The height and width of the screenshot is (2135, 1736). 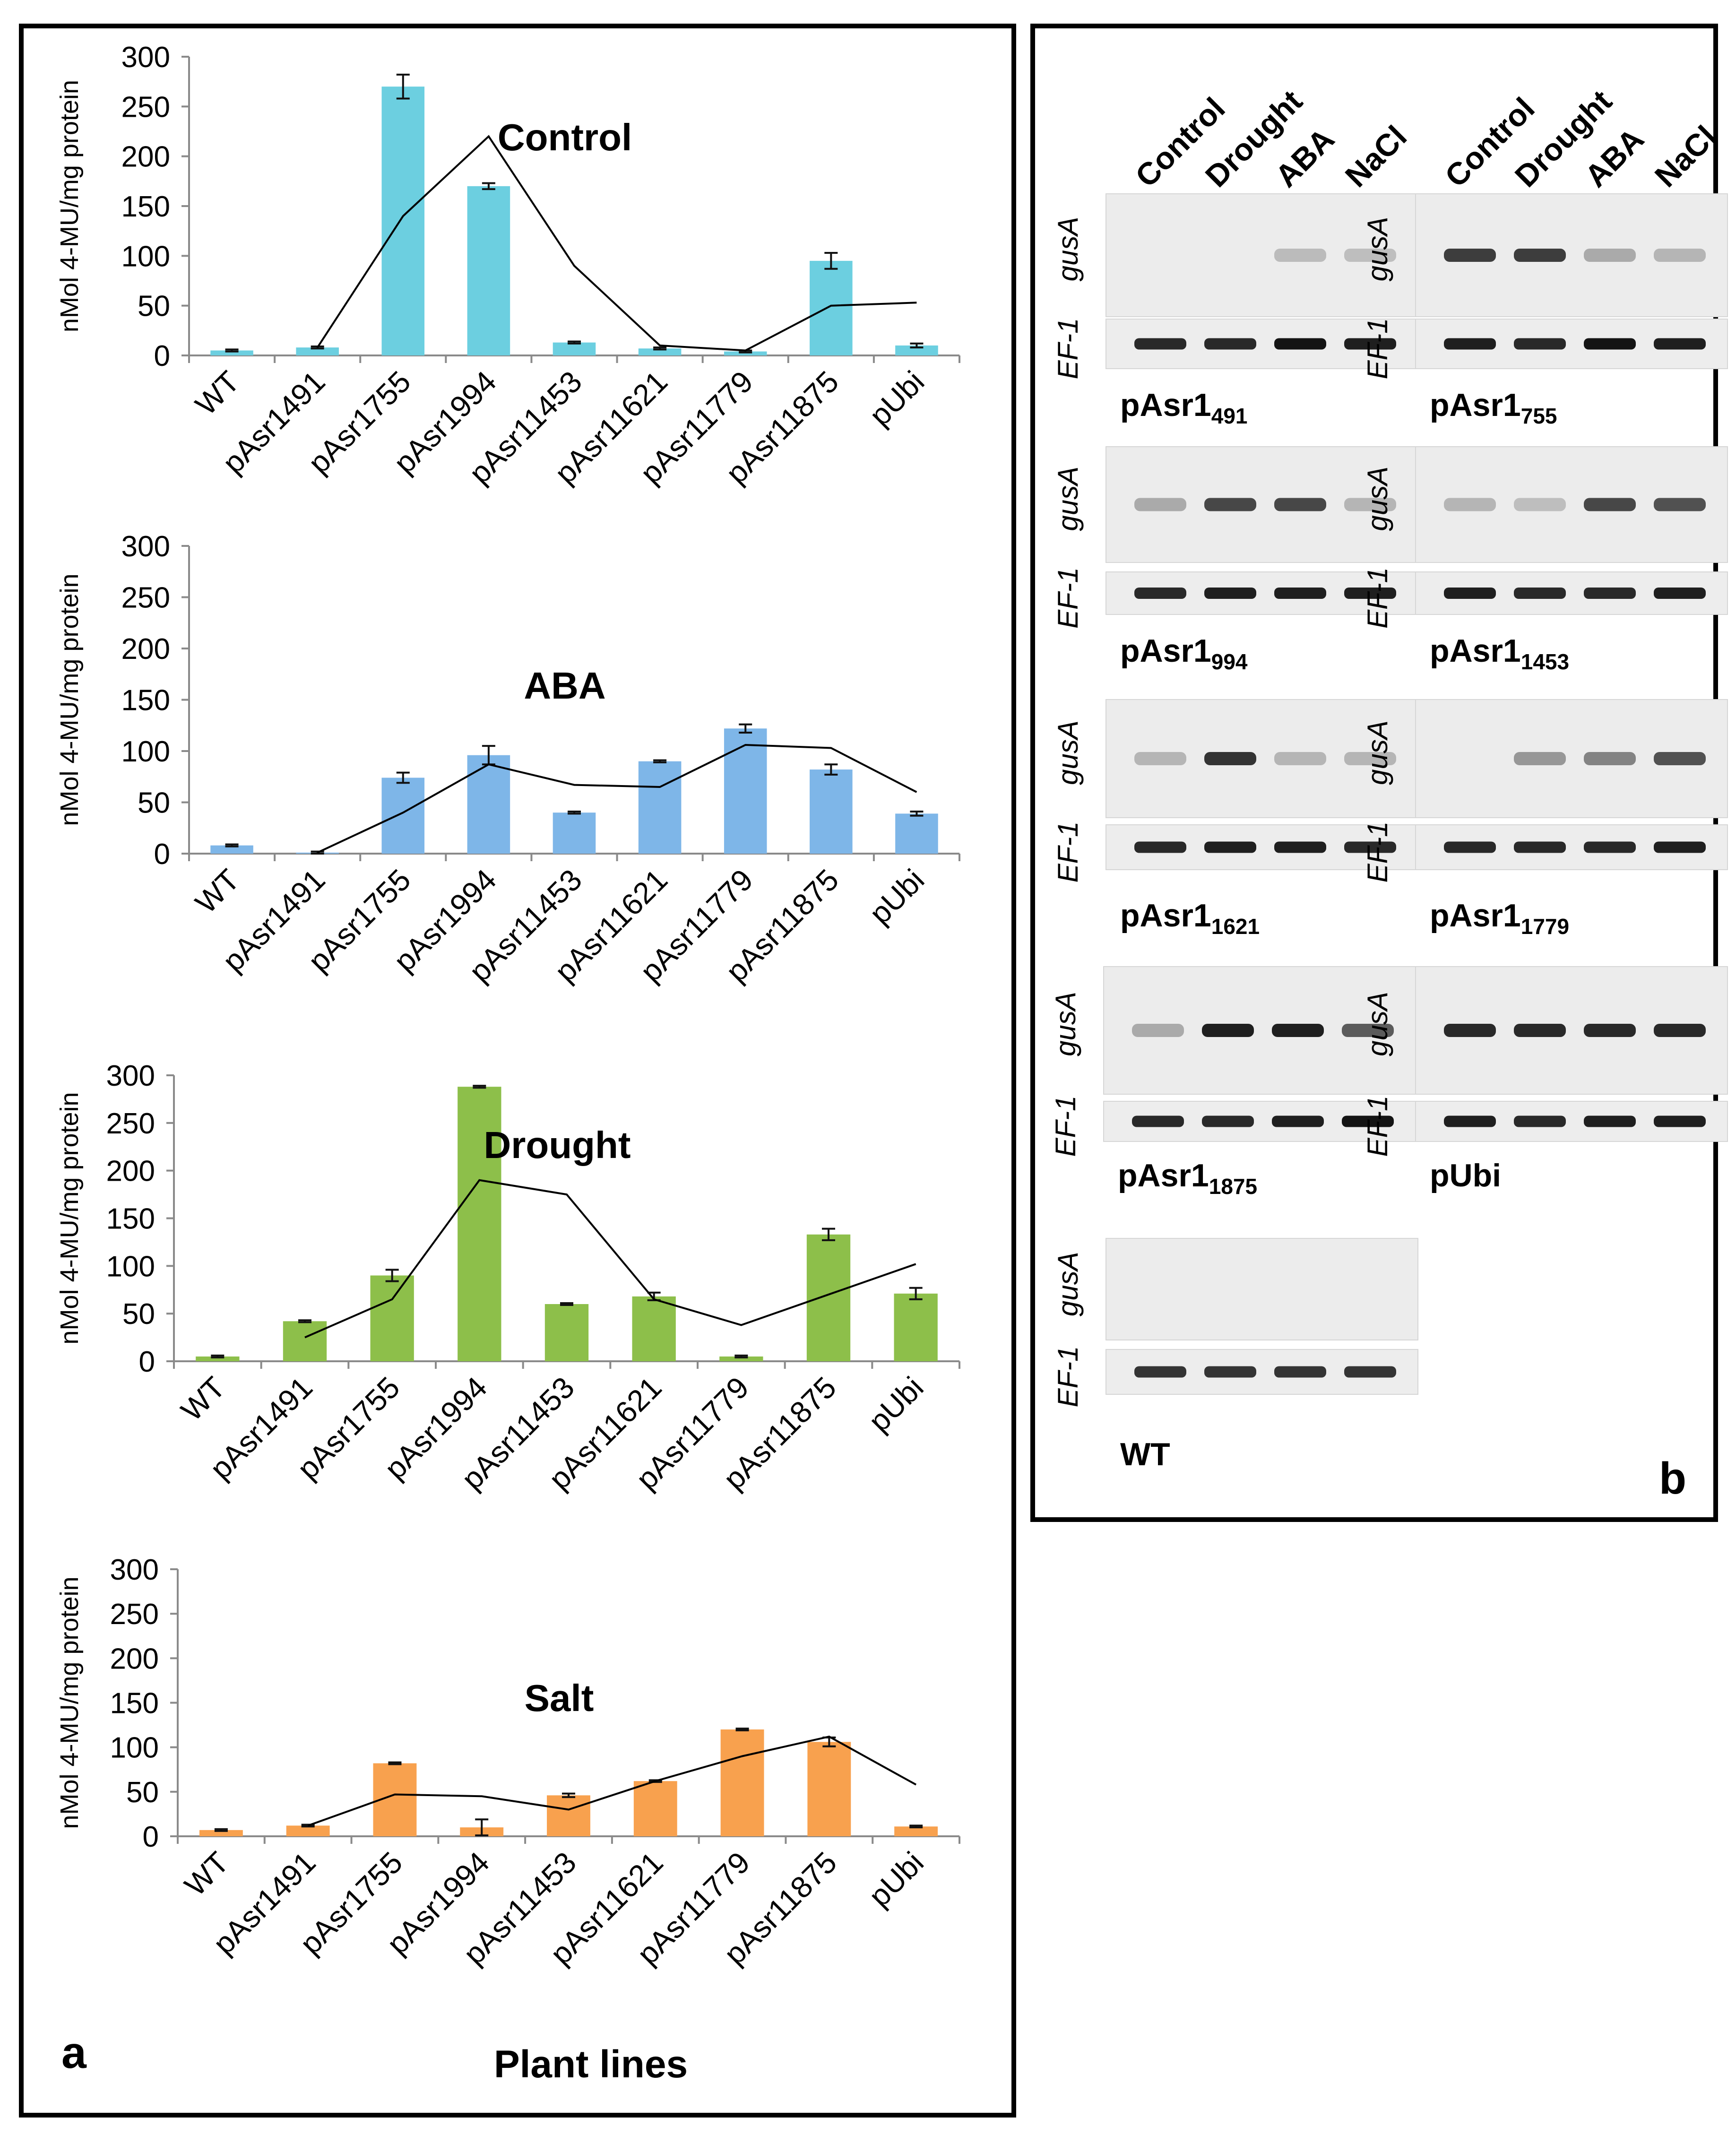 I want to click on y-tick-label: 50, so click(x=138, y=1314).